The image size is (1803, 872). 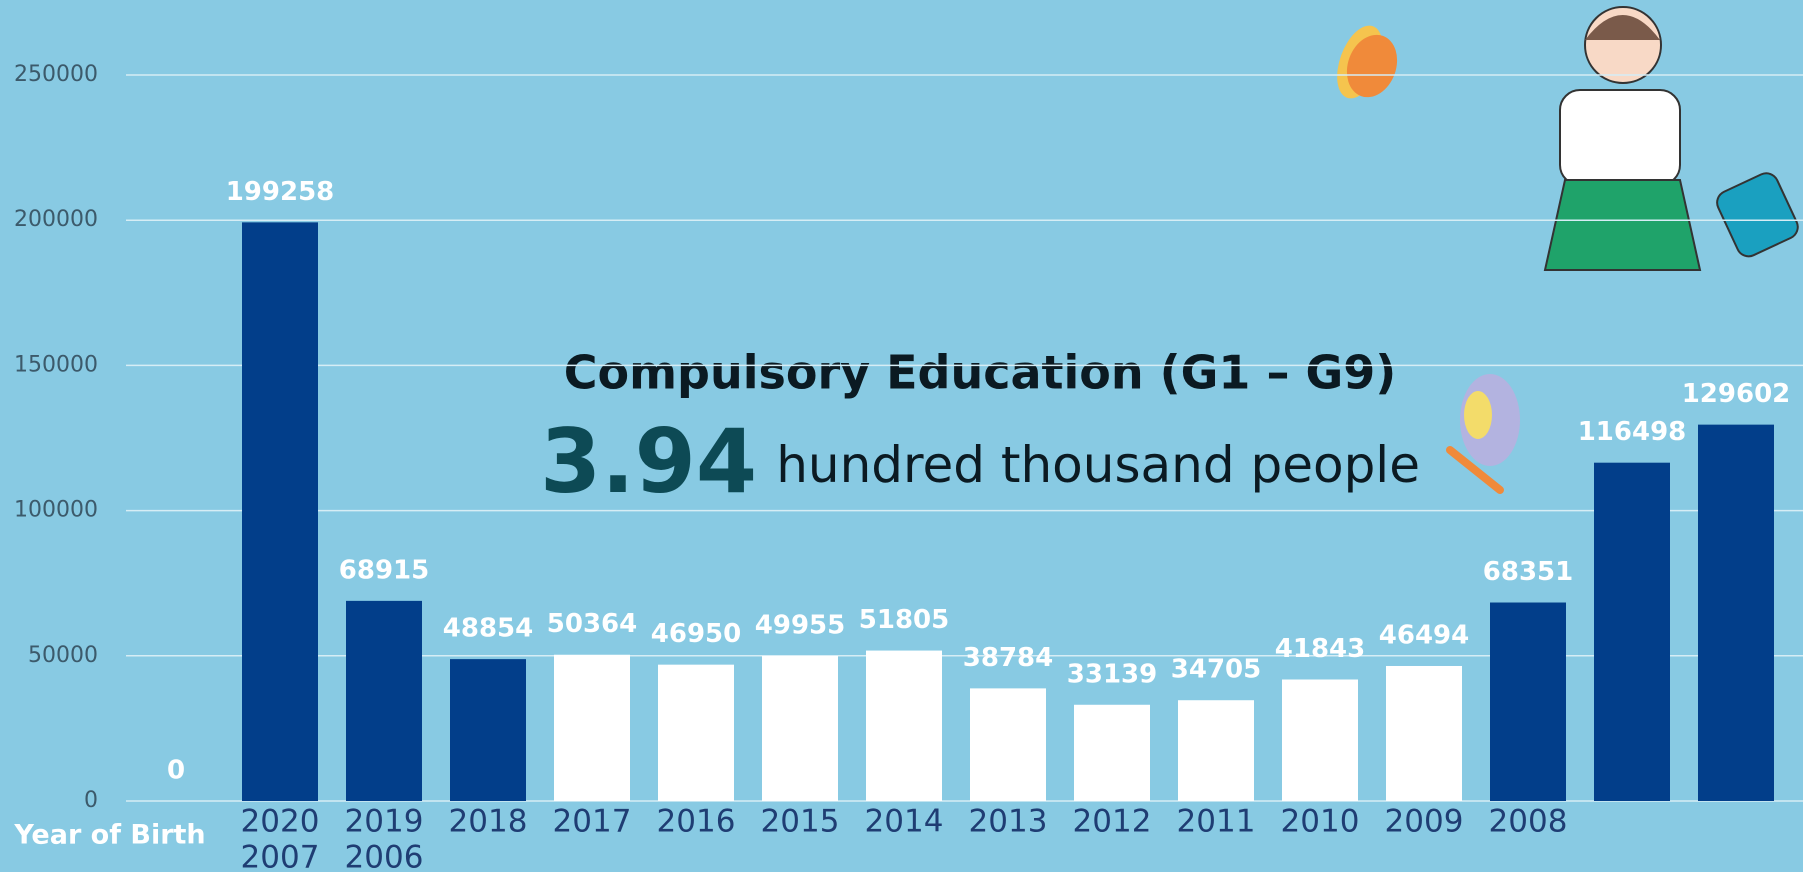 I want to click on value-label: 49955, so click(x=800, y=625).